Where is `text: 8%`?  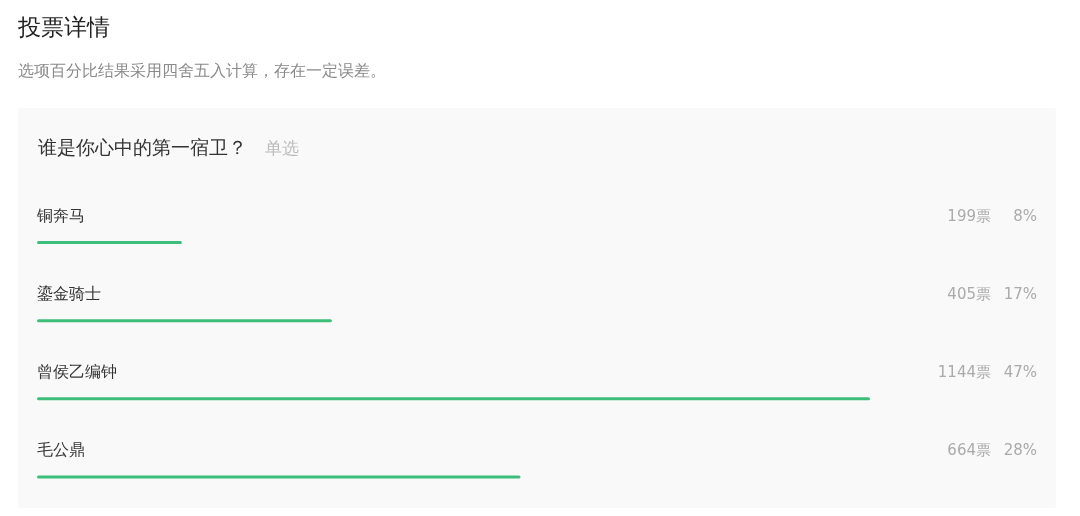
text: 8% is located at coordinates (1025, 215).